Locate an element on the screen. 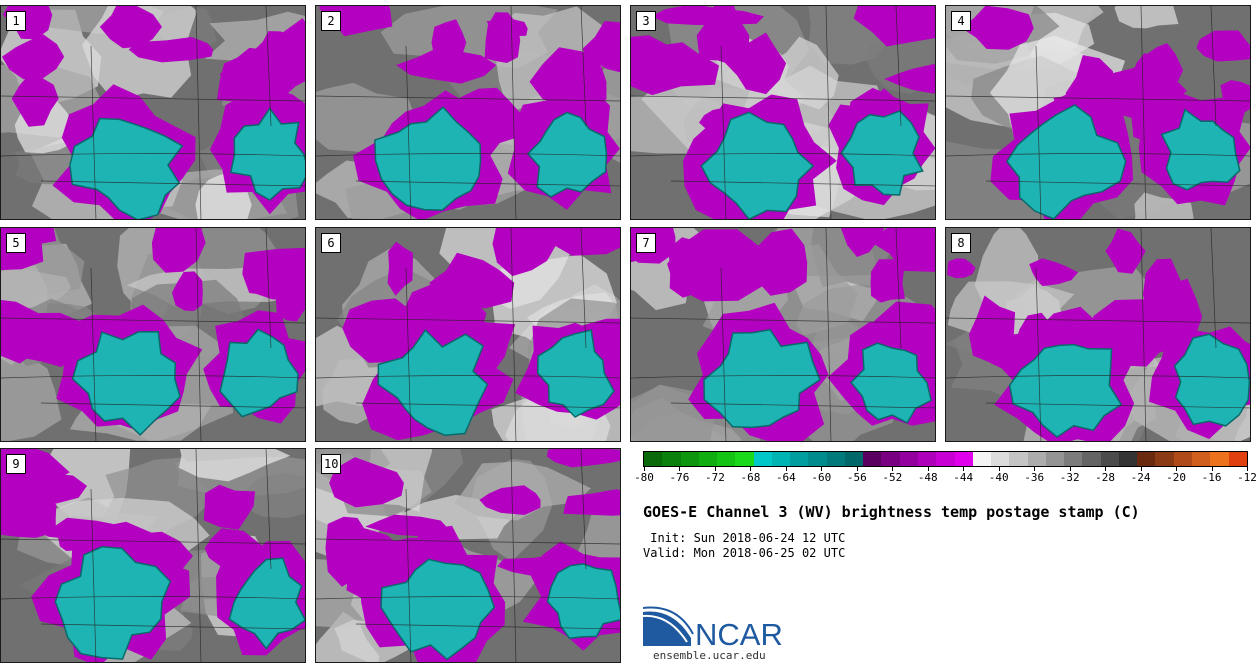 Image resolution: width=1260 pixels, height=663 pixels. postage-stamp-map: 8 is located at coordinates (1098, 334).